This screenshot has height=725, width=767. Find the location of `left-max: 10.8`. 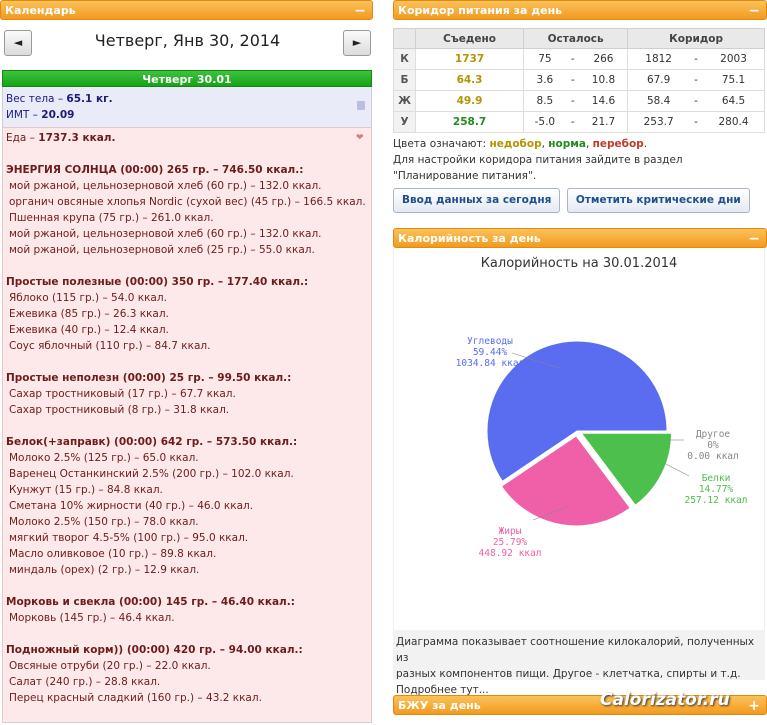

left-max: 10.8 is located at coordinates (604, 80).